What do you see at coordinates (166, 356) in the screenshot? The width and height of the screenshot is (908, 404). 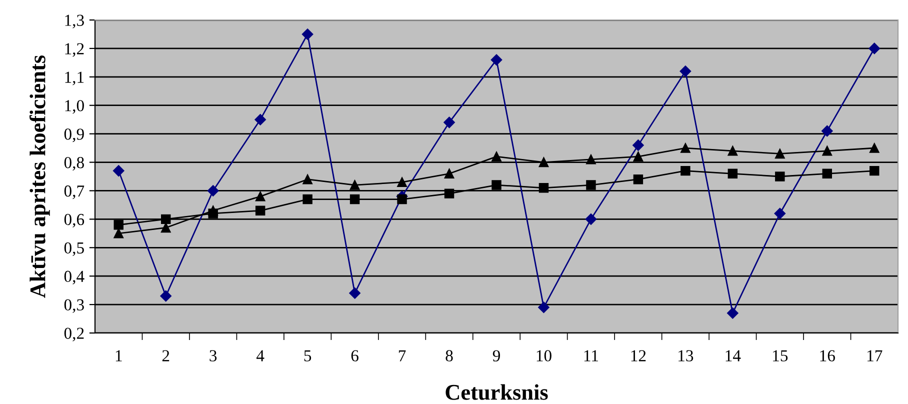 I see `x-tick-label: 2` at bounding box center [166, 356].